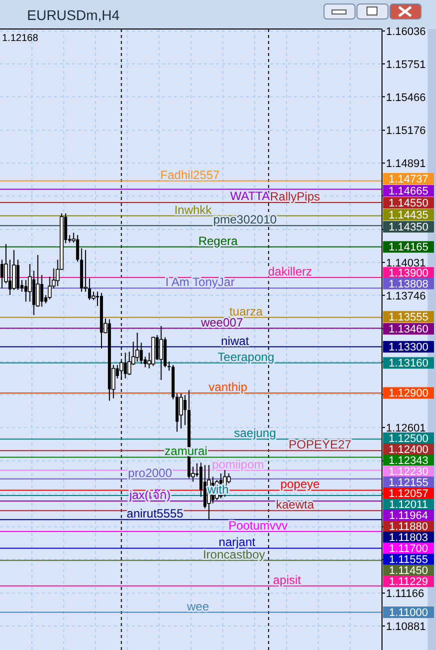  Describe the element at coordinates (408, 450) in the screenshot. I see `text: 1.12400` at that location.